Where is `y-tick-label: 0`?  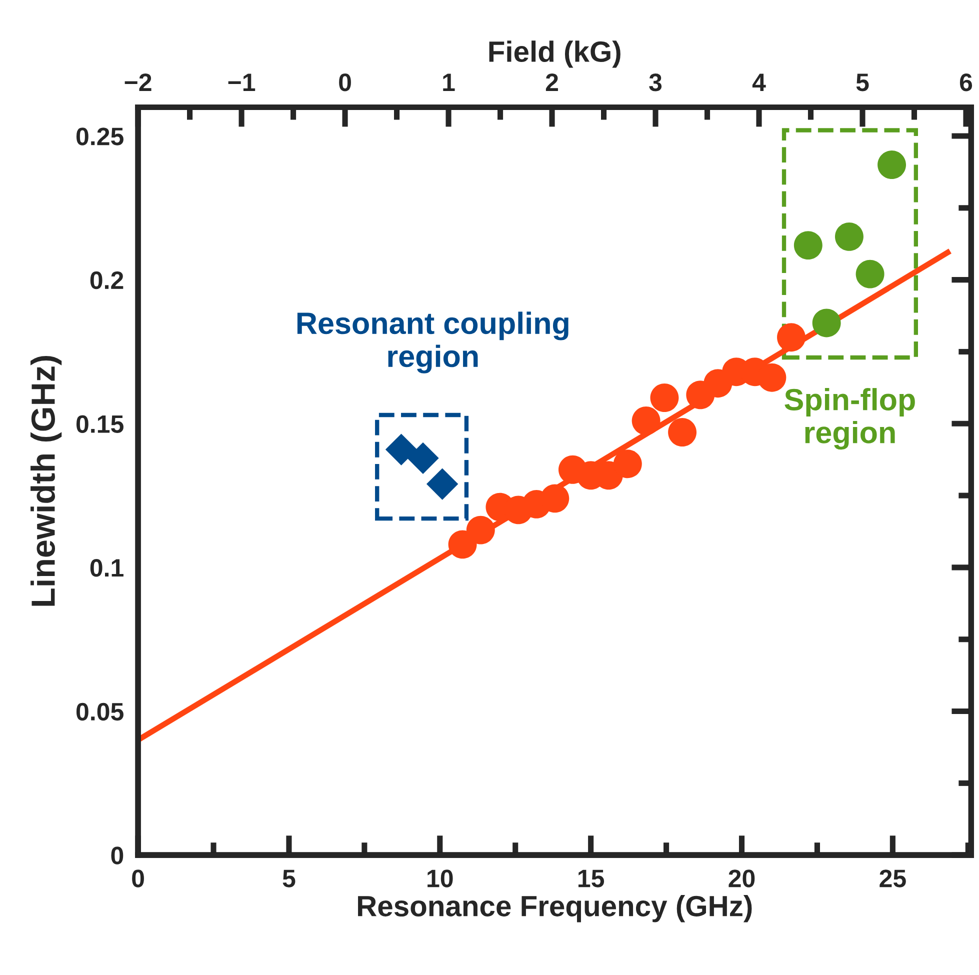
y-tick-label: 0 is located at coordinates (117, 855).